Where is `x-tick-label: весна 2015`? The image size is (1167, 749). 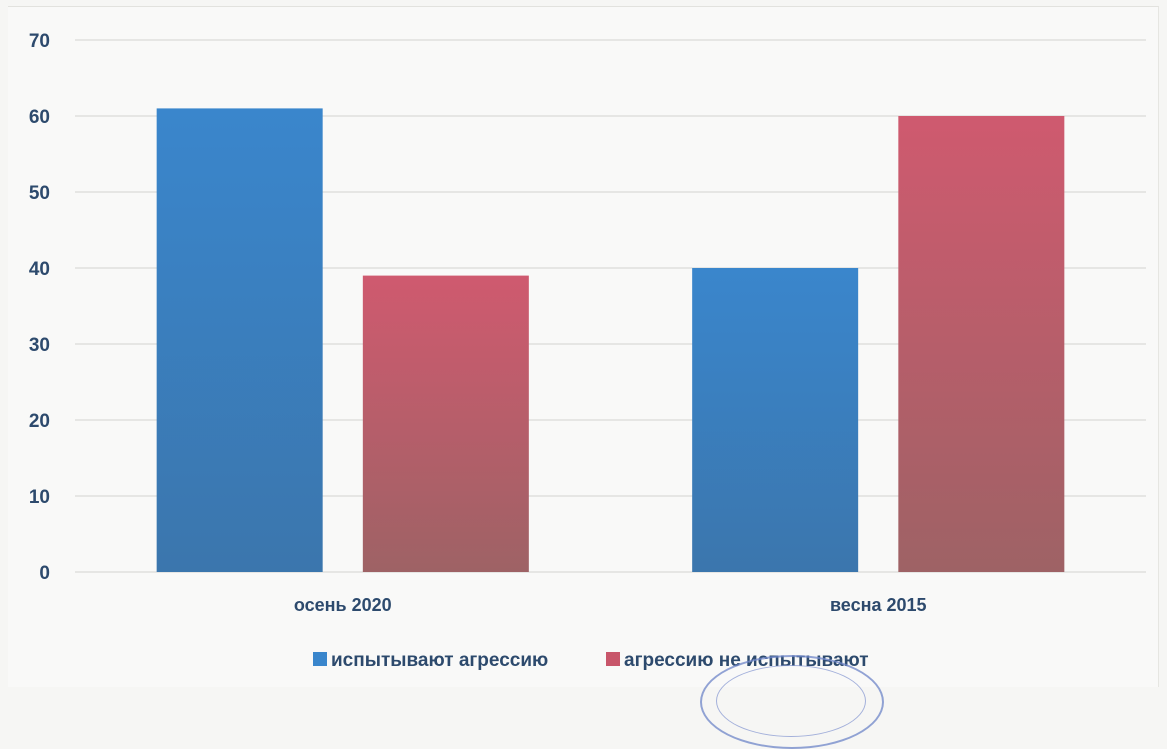
x-tick-label: весна 2015 is located at coordinates (878, 605).